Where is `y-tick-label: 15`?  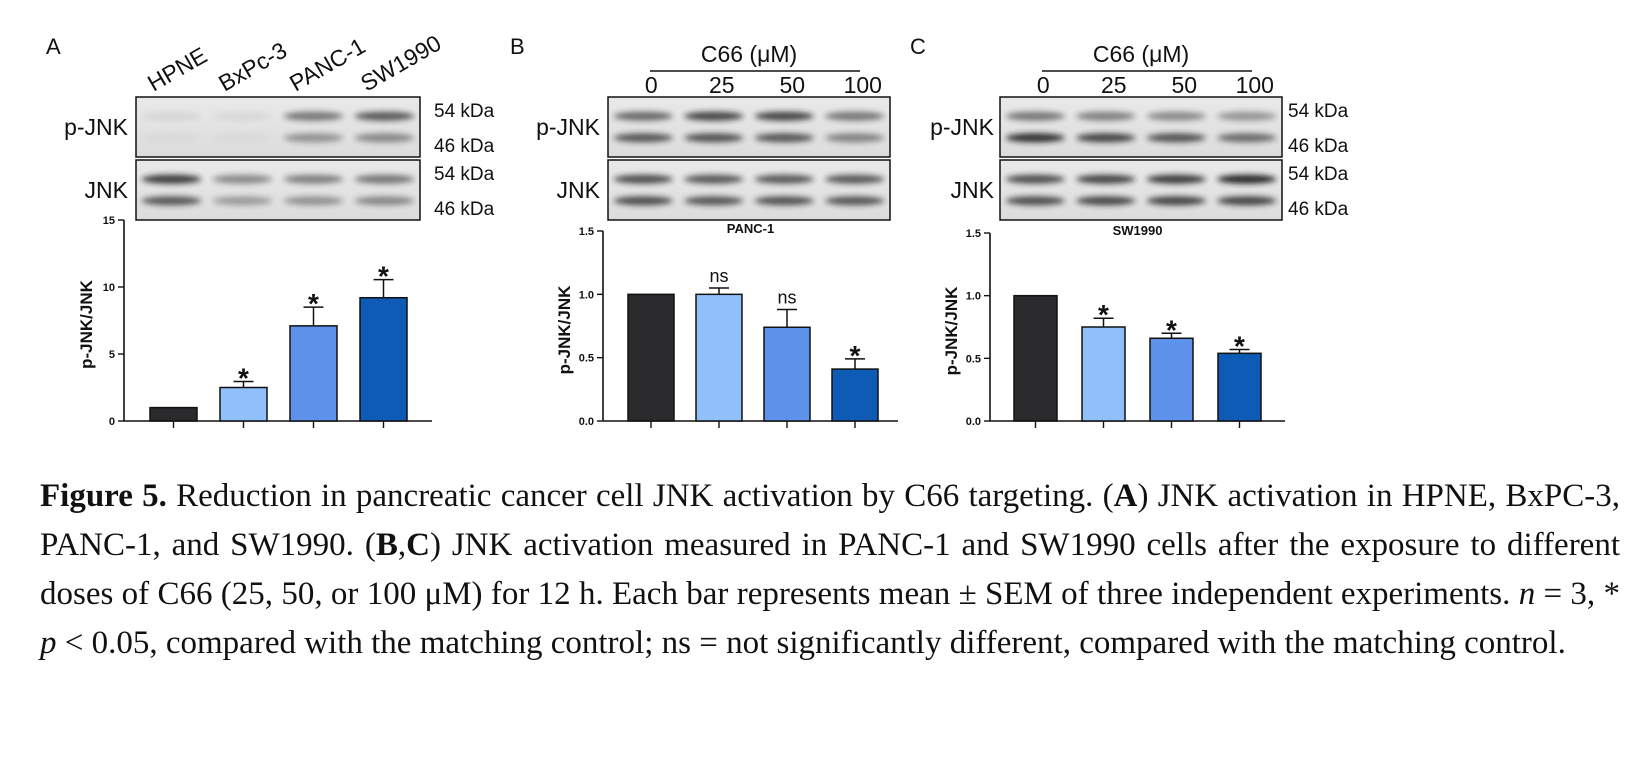 y-tick-label: 15 is located at coordinates (109, 221).